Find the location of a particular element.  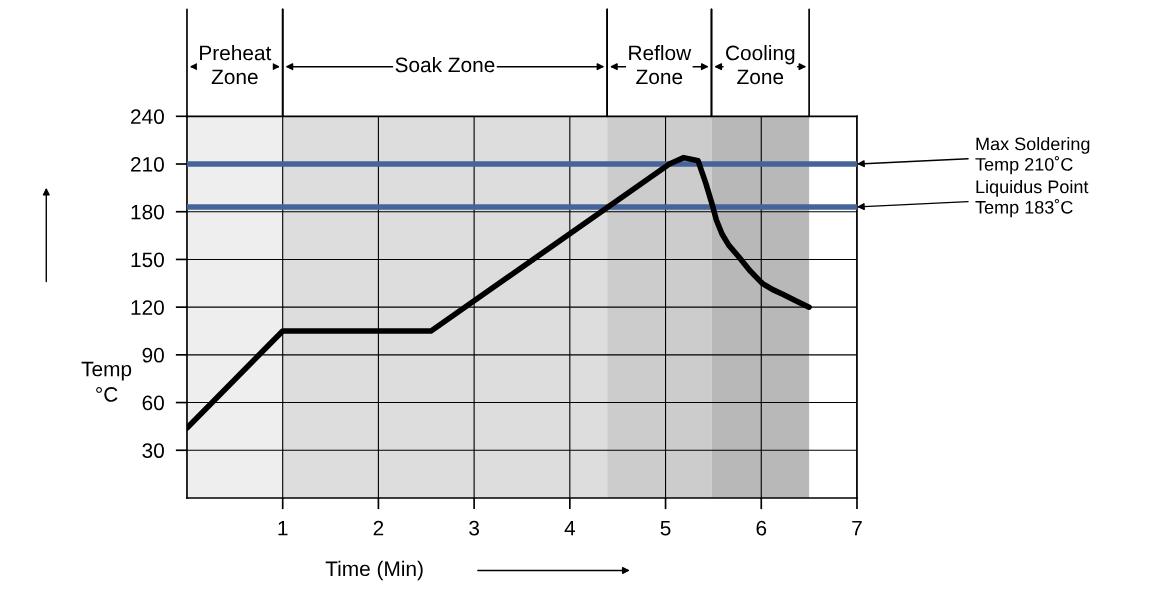

x-tick-label: 7 is located at coordinates (857, 528).